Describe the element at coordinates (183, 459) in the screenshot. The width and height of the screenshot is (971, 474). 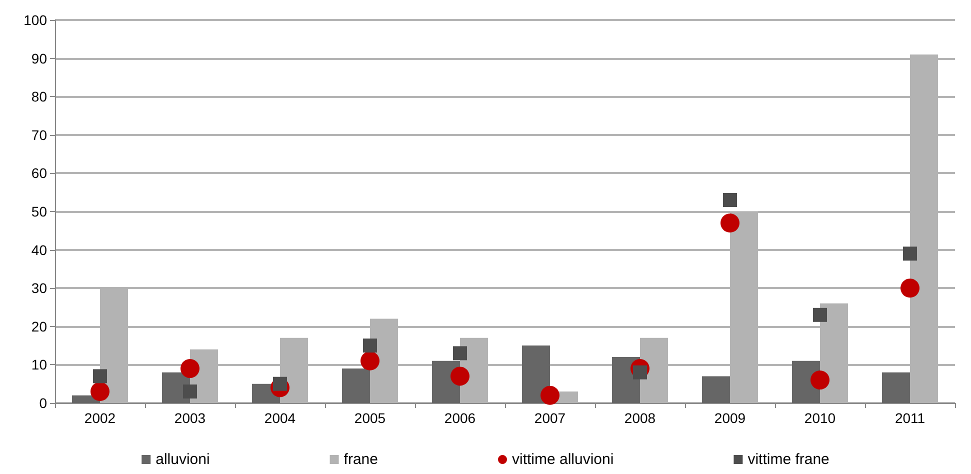
I see `legend-label: alluvioni` at that location.